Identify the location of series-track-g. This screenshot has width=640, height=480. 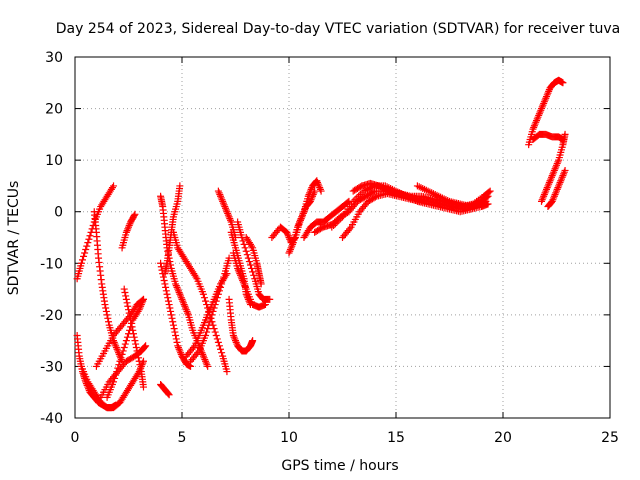
(125, 348).